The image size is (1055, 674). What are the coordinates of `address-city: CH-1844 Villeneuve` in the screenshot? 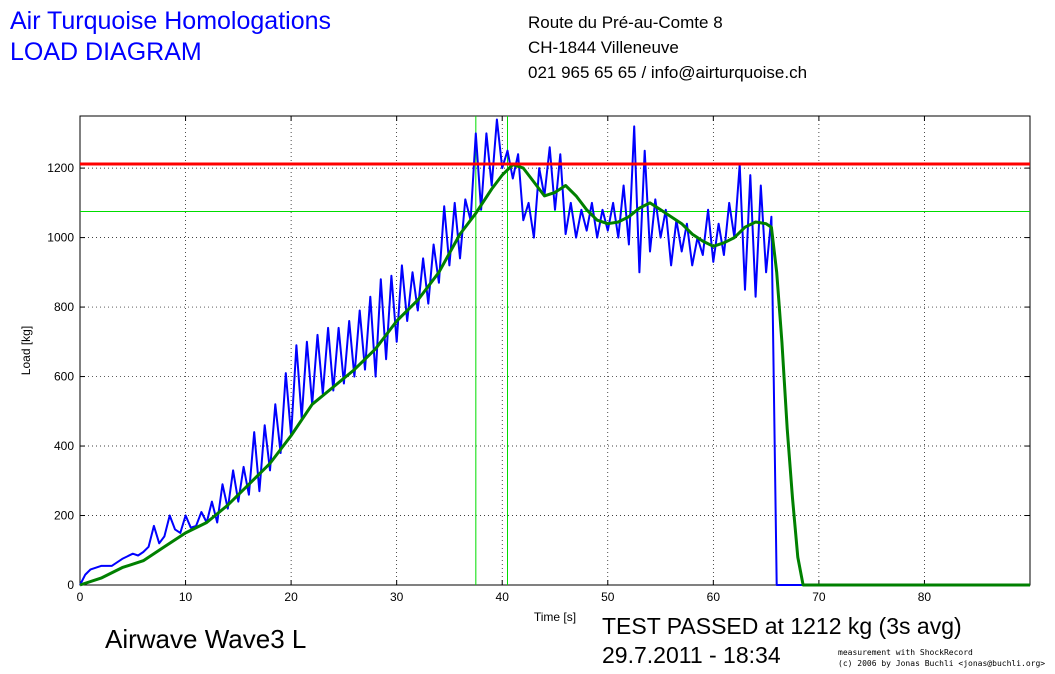 It's located at (603, 47).